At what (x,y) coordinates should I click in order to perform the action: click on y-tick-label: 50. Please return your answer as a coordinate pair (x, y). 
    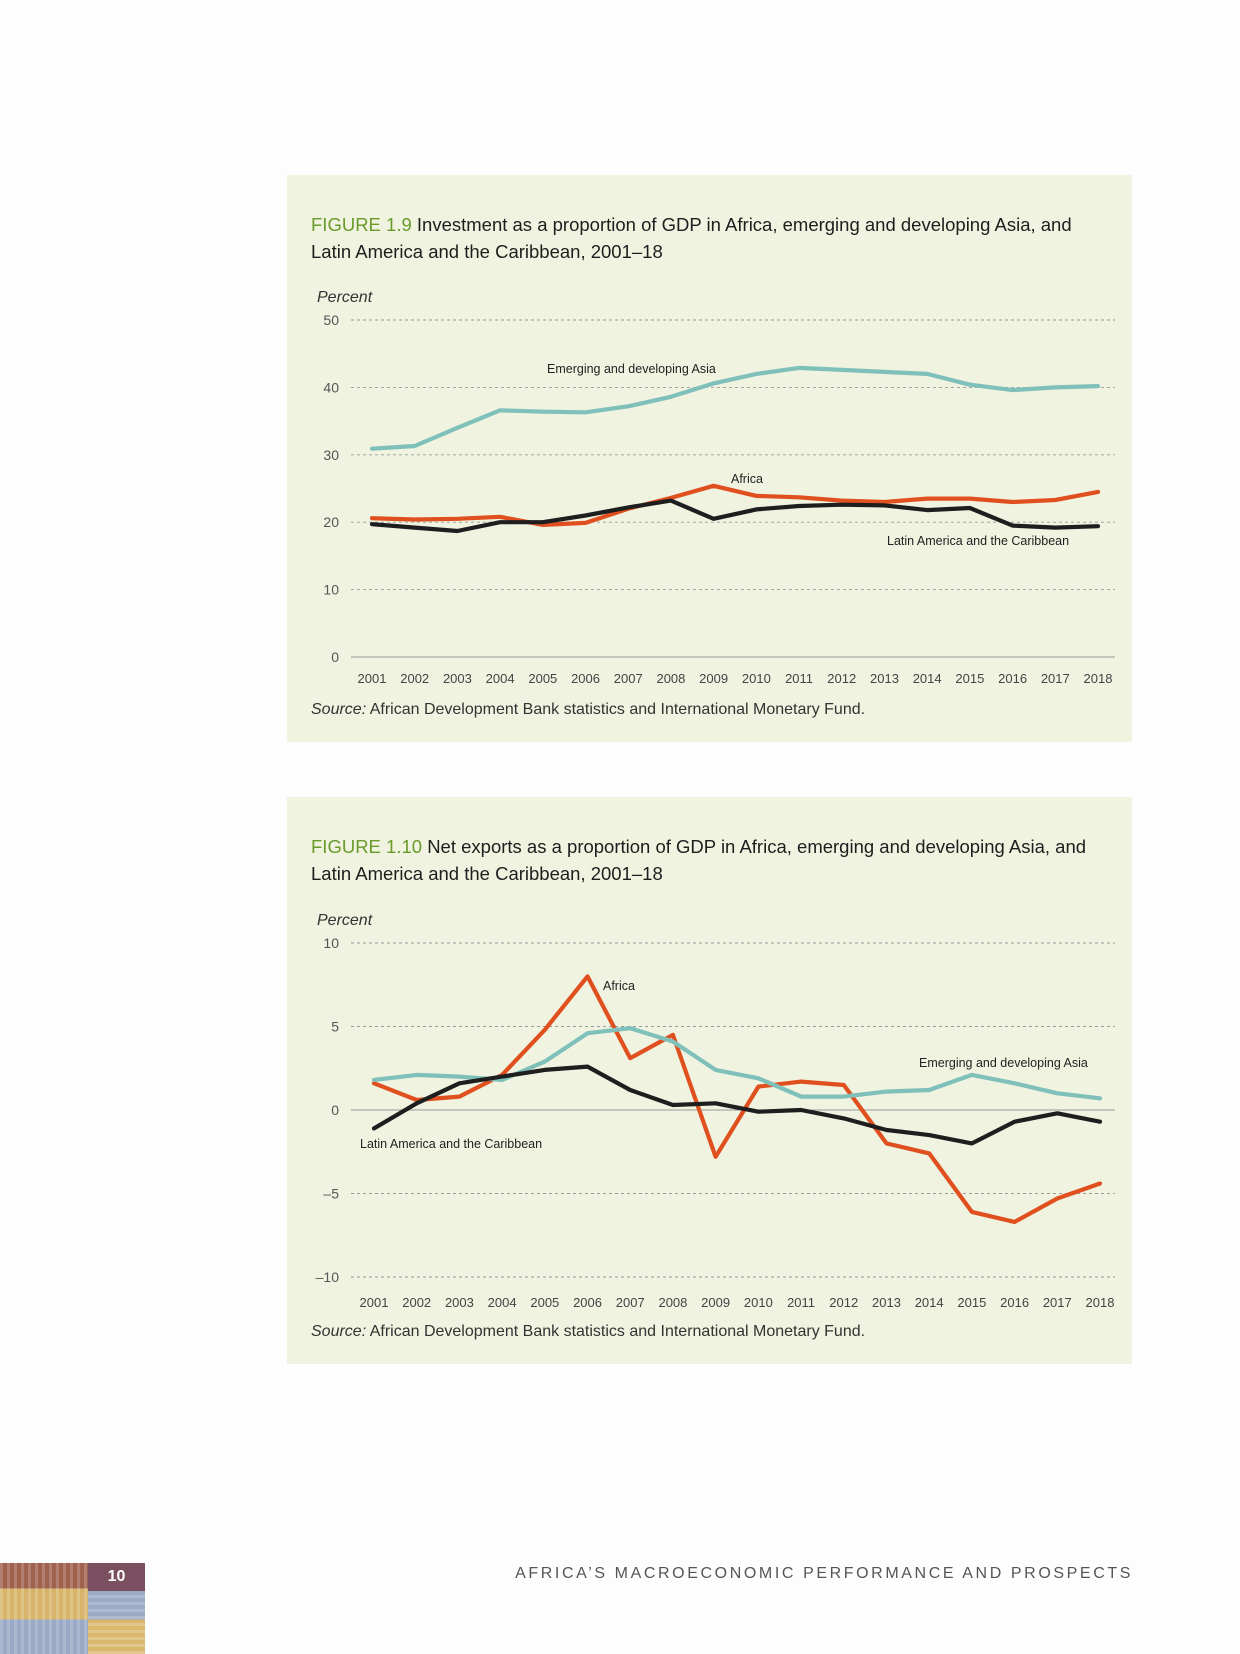
    Looking at the image, I should click on (331, 320).